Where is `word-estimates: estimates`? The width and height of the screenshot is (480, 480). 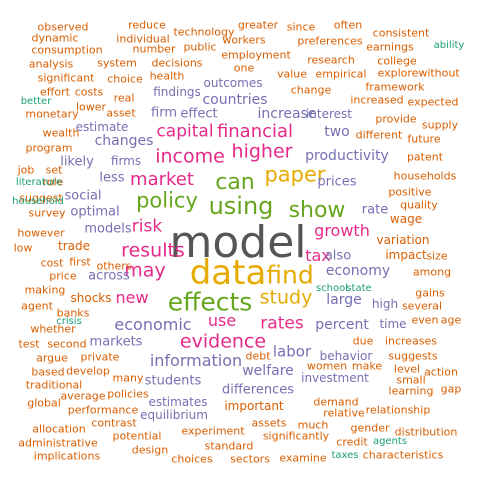
word-estimates: estimates is located at coordinates (178, 402).